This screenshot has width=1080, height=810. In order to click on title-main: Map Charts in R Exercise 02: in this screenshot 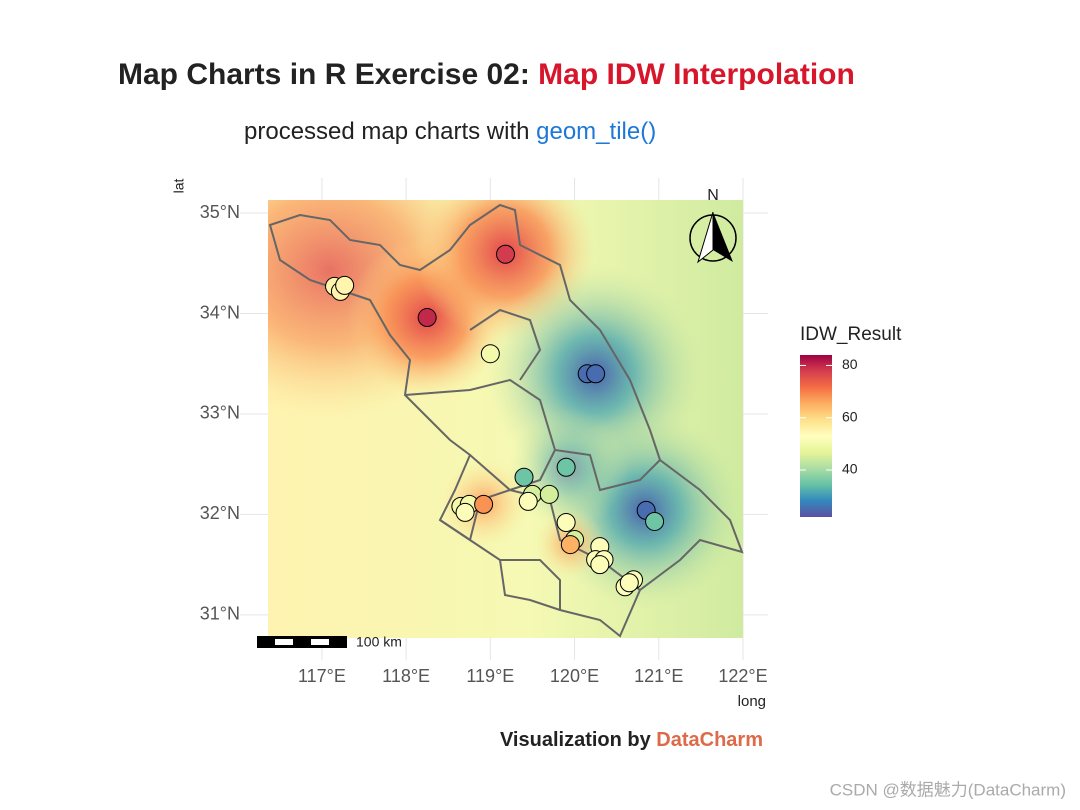, I will do `click(324, 74)`.